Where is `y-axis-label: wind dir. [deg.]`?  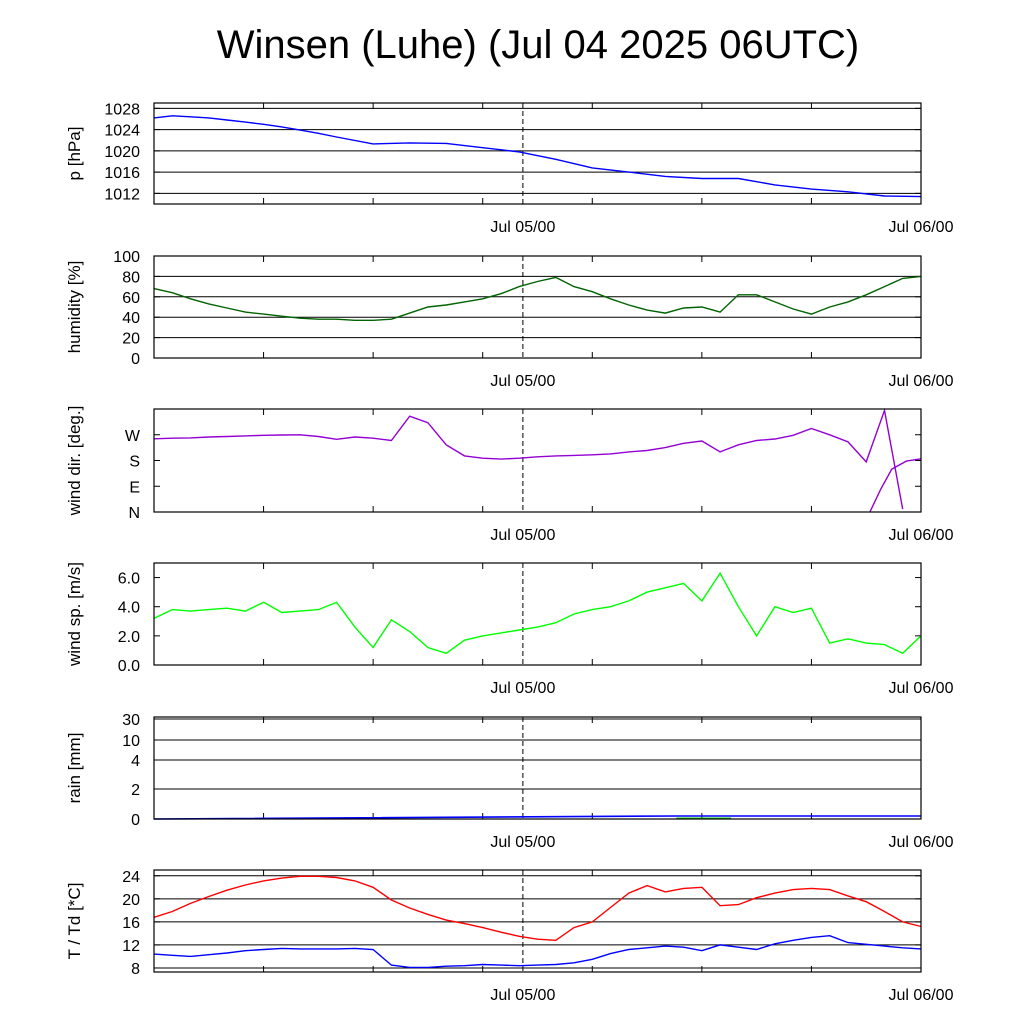
y-axis-label: wind dir. [deg.] is located at coordinates (74, 461).